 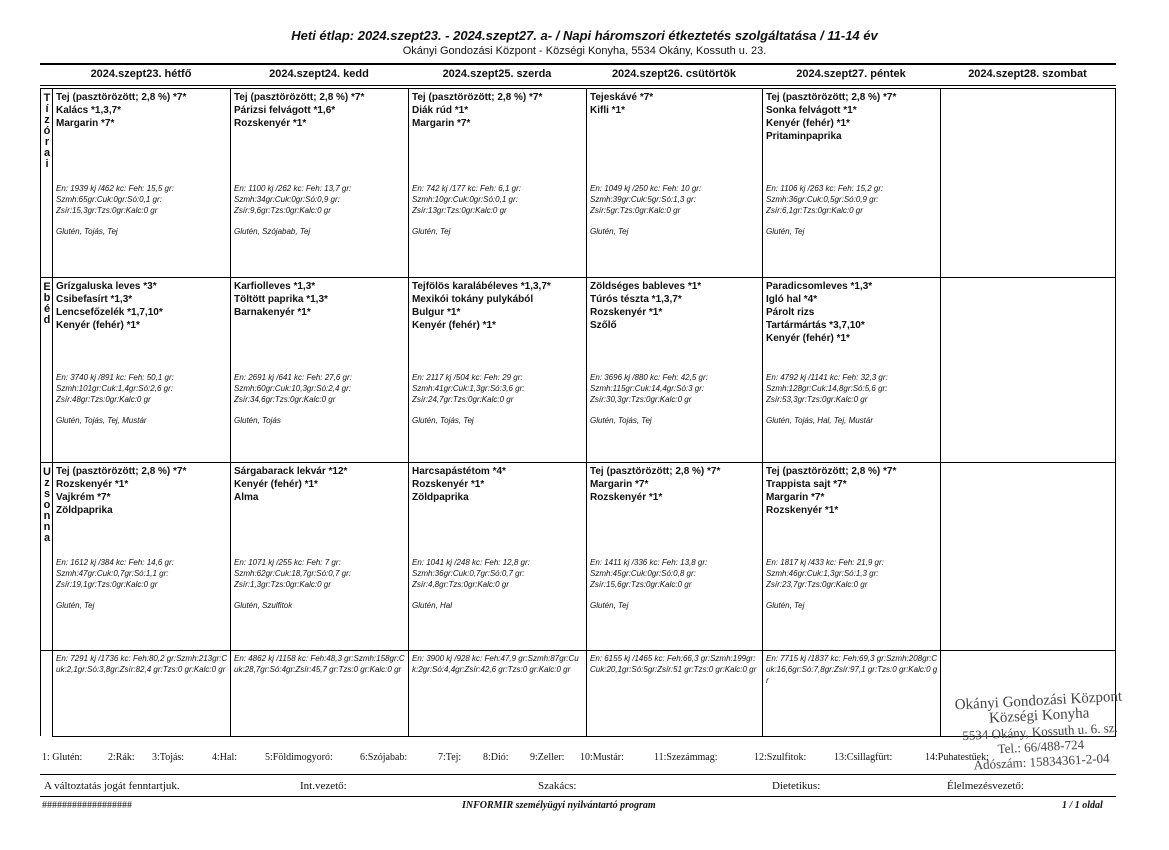 I want to click on nutrition-line: Szmh:34gr:Cuk:0gr:Só:0,9 gr:, so click(x=287, y=199).